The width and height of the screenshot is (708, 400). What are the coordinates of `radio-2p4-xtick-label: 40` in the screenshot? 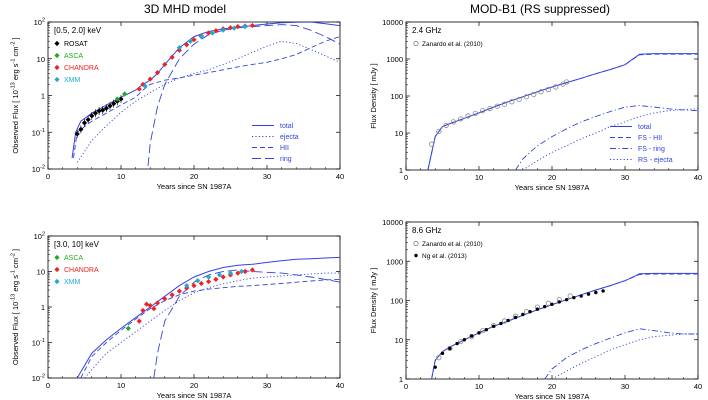 It's located at (698, 177).